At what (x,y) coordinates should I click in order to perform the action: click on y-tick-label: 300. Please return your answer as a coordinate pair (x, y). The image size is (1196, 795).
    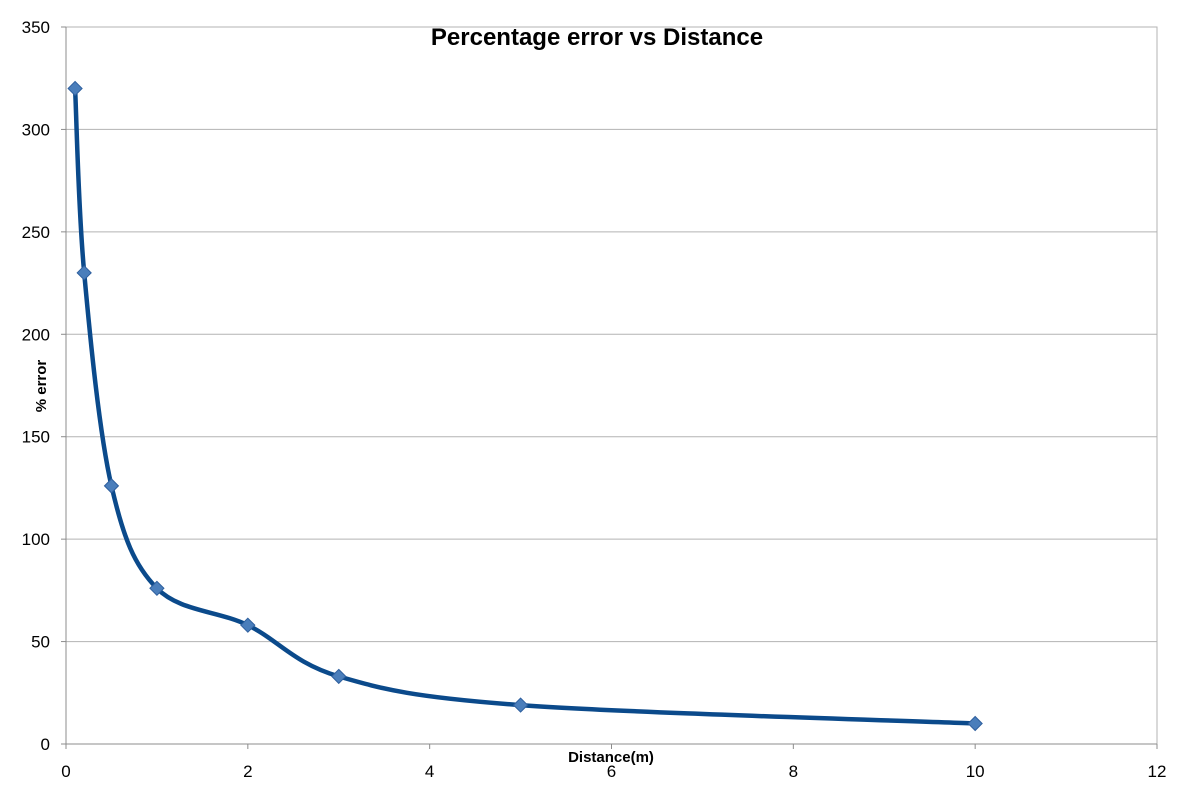
    Looking at the image, I should click on (36, 129).